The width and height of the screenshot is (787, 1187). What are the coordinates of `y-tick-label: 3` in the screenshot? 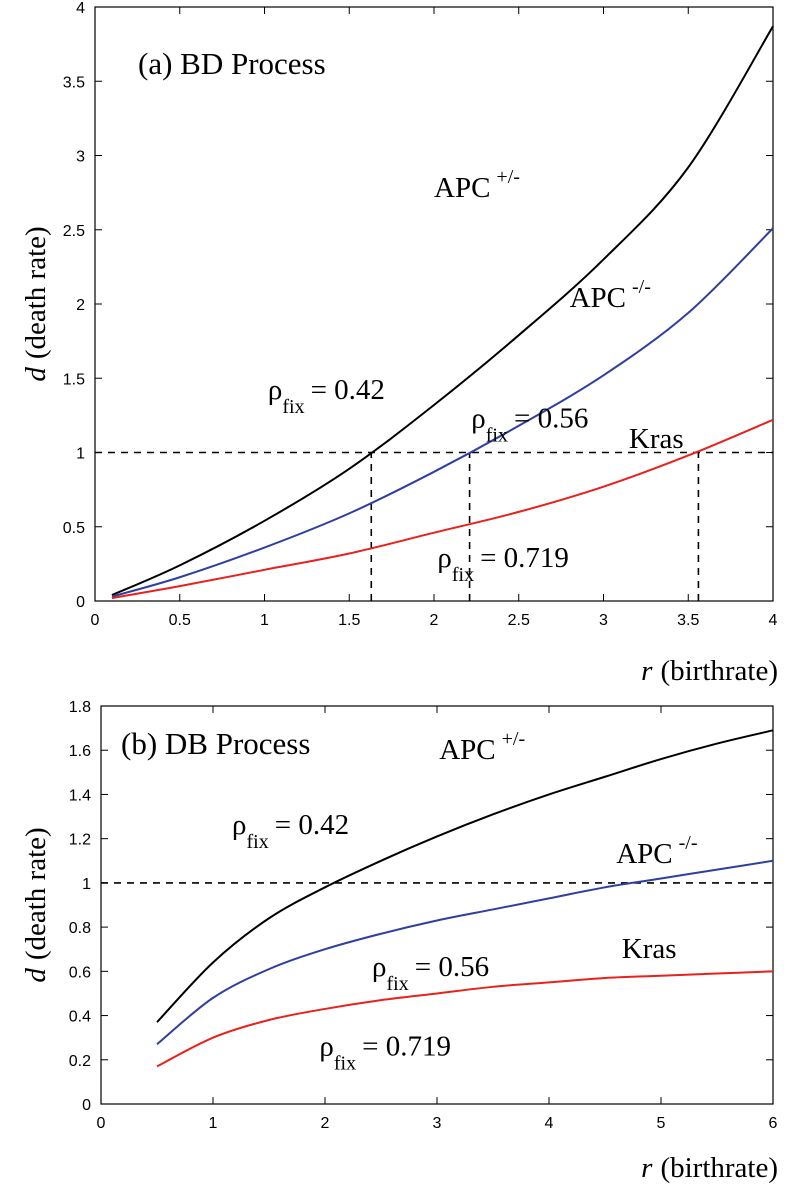 It's located at (80, 157).